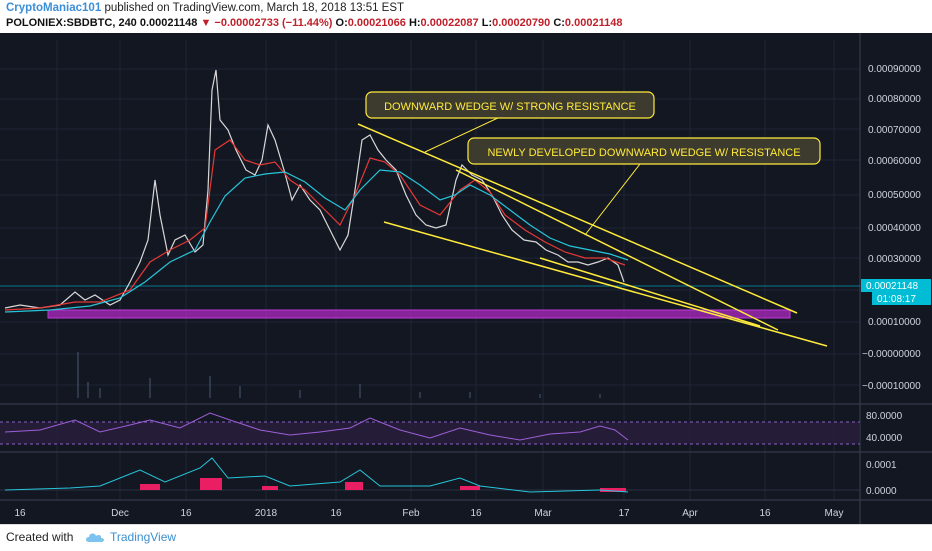  Describe the element at coordinates (376, 23) in the screenshot. I see `open-value: 0.00021066` at that location.